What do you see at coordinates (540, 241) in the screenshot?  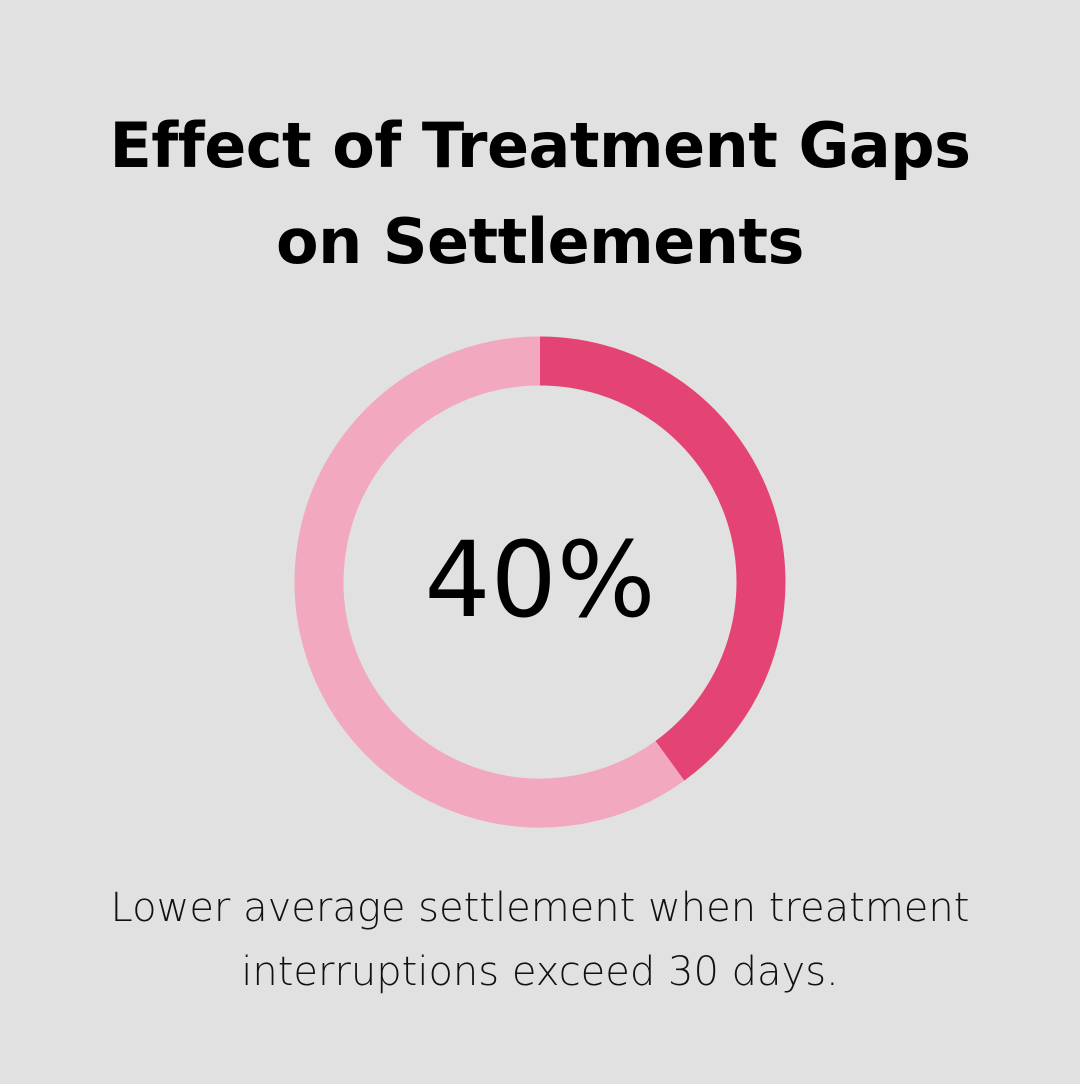 I see `chart-title-line-2: on Settlements` at bounding box center [540, 241].